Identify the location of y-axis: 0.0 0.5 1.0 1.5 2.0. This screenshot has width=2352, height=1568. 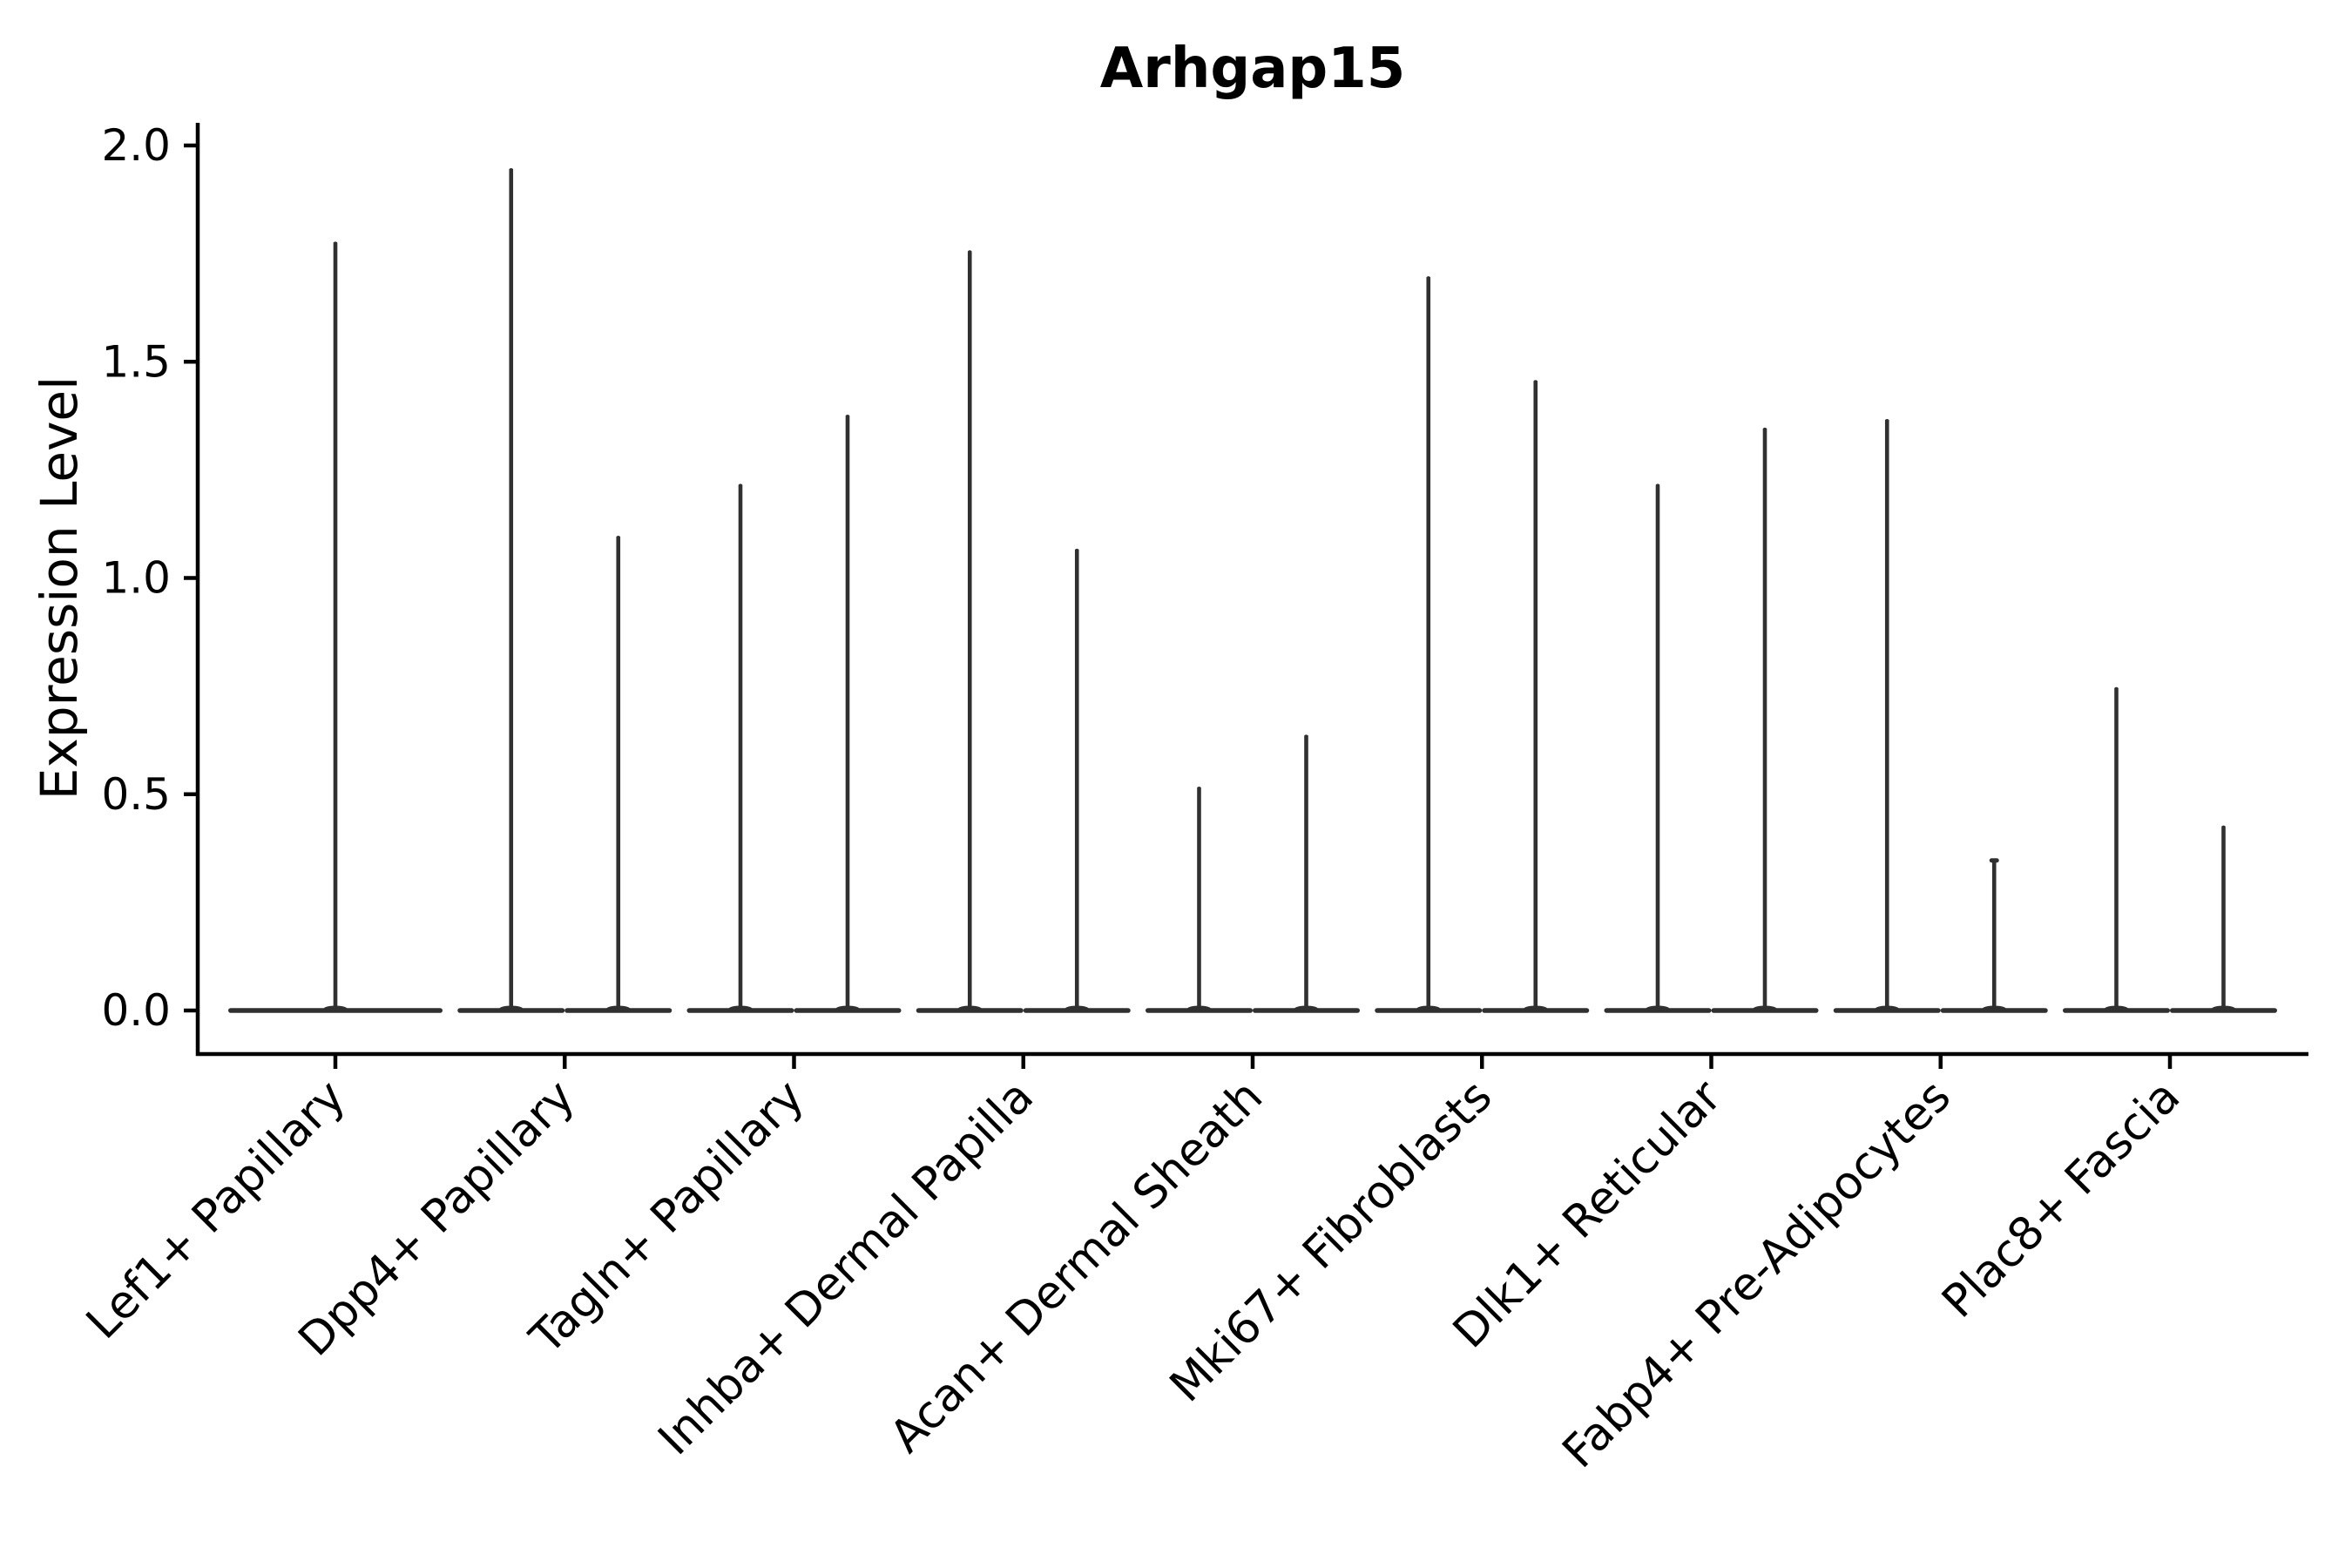
(150, 578).